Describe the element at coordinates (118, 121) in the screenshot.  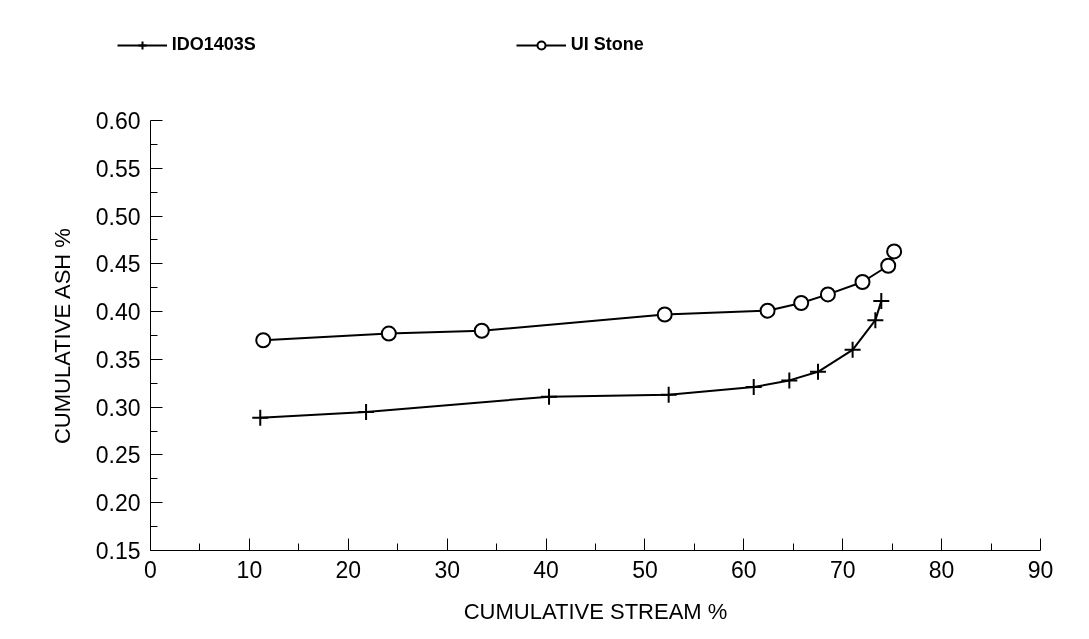
I see `y-tick-label: 0.60` at that location.